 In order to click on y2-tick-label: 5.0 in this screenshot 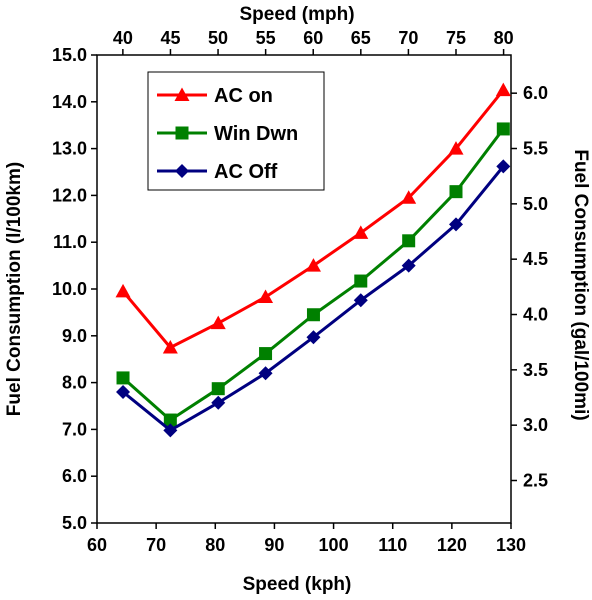, I will do `click(535, 204)`.